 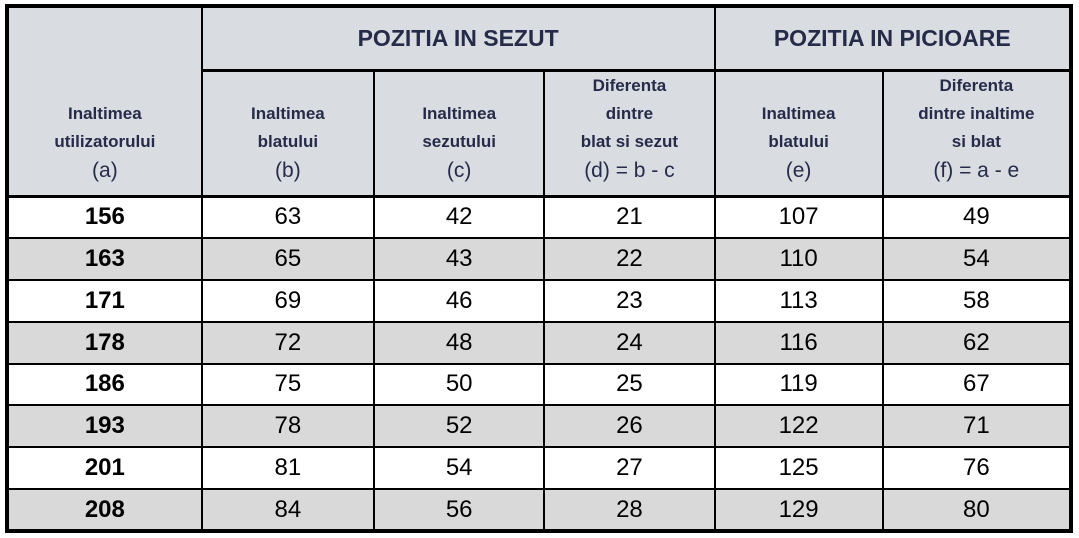 What do you see at coordinates (977, 510) in the screenshot?
I see `cell-value: 80` at bounding box center [977, 510].